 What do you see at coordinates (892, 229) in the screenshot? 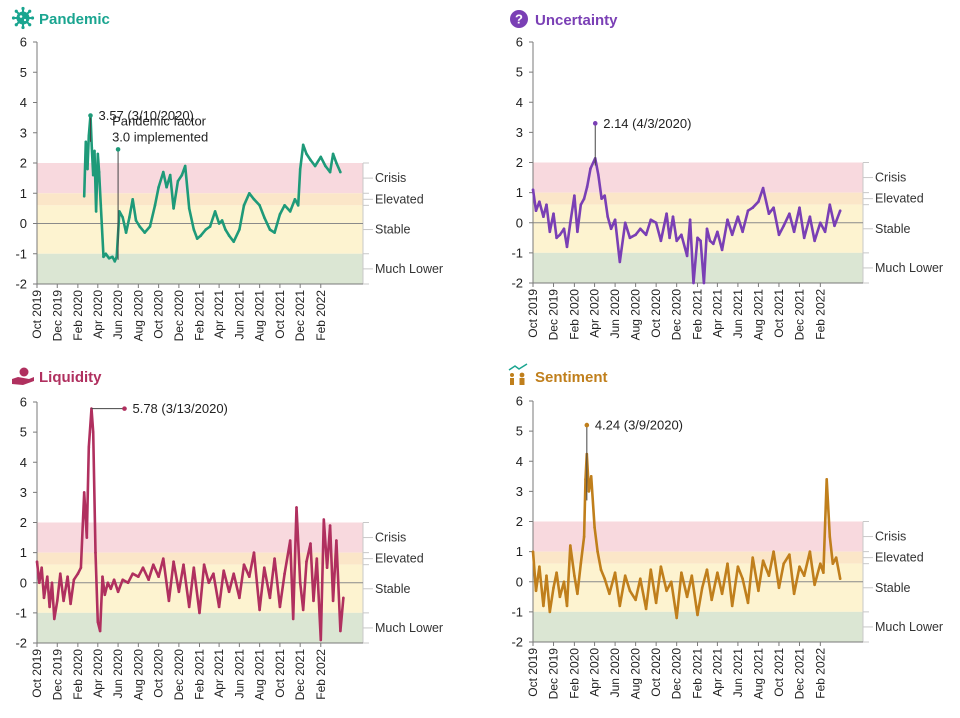
I see `band-label: Stable` at bounding box center [892, 229].